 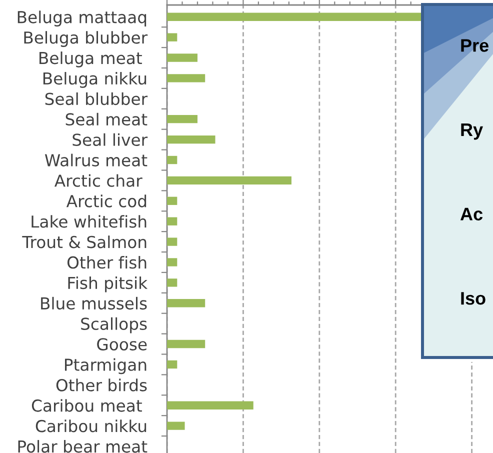 I want to click on y-tick-label: Lake whitefish, so click(x=89, y=221).